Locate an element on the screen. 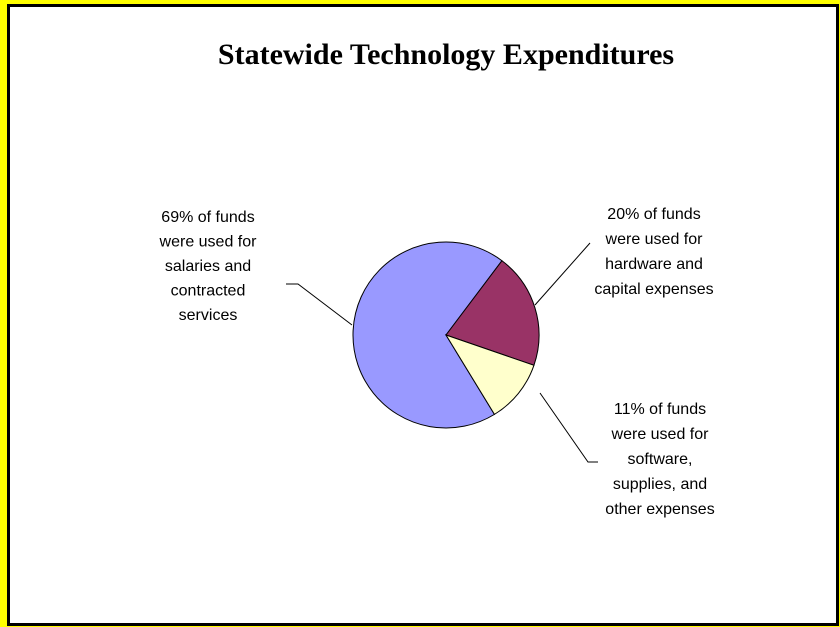 Image resolution: width=840 pixels, height=627 pixels. data-label: 11% of funds is located at coordinates (660, 409).